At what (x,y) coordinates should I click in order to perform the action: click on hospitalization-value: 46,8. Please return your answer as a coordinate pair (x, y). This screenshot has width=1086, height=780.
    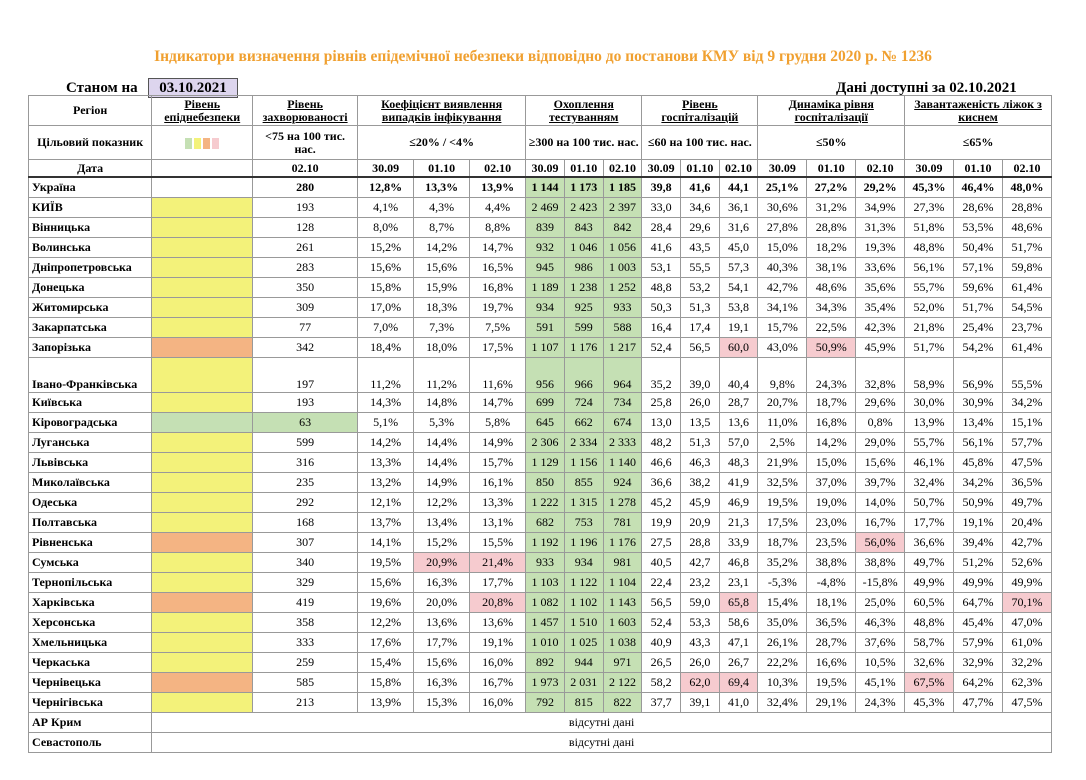
    Looking at the image, I should click on (738, 562).